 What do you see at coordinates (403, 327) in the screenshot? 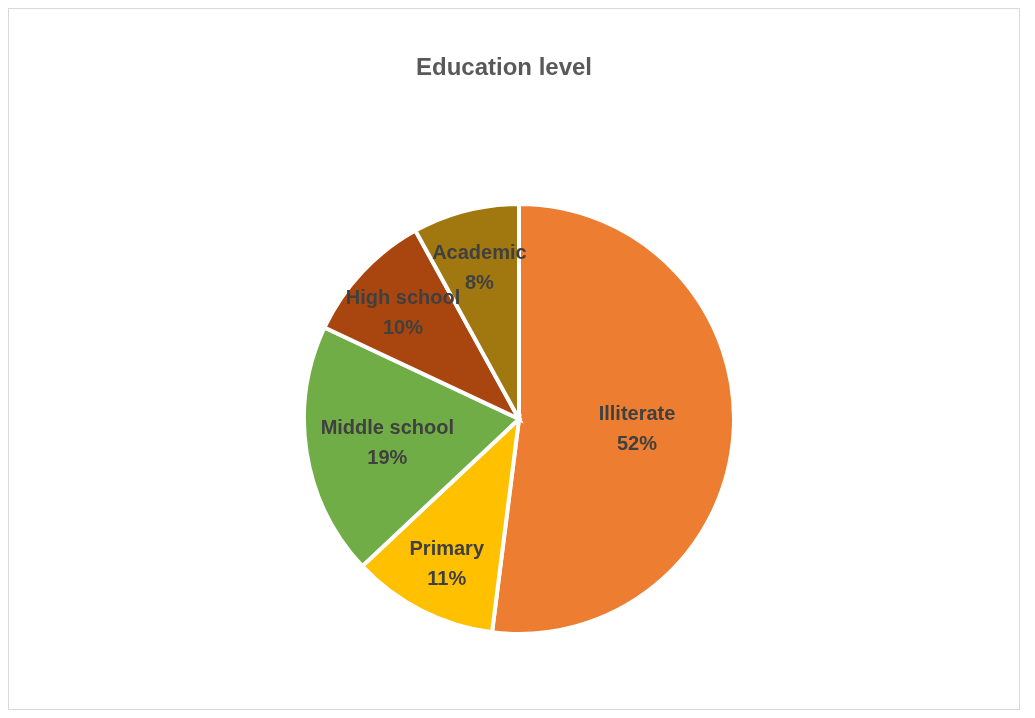
I see `data-label: 10%` at bounding box center [403, 327].